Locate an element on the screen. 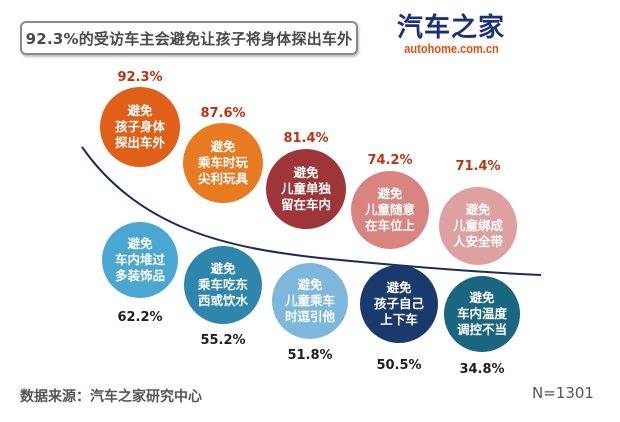 The width and height of the screenshot is (620, 422). bubble-top-3: 避免 儿童单独 留在车内 is located at coordinates (306, 189).